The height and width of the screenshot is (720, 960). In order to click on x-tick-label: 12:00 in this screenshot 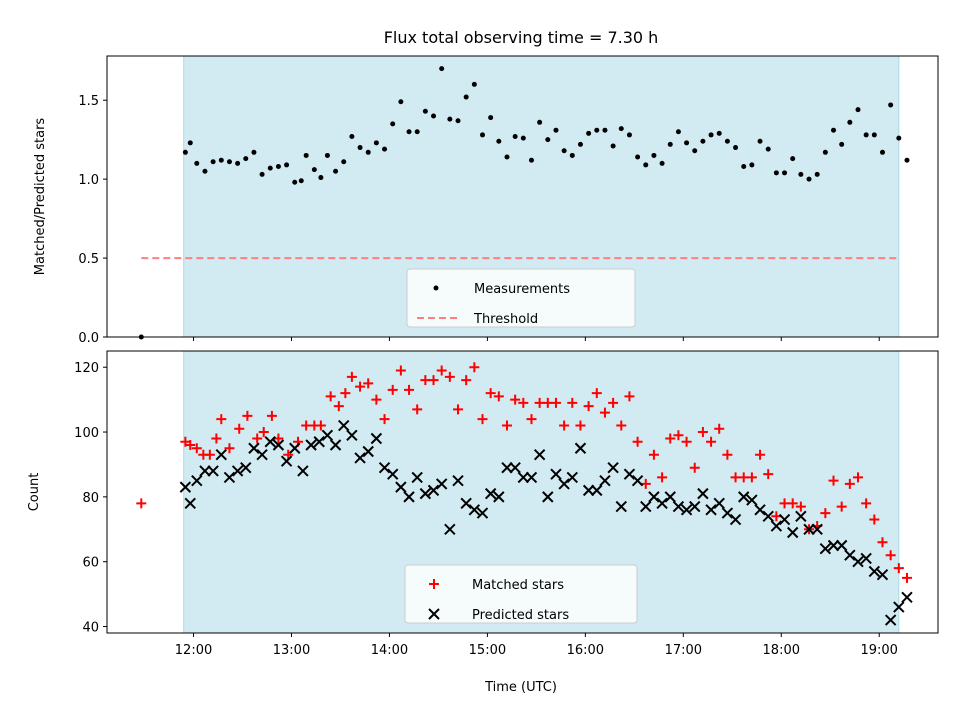, I will do `click(193, 650)`.